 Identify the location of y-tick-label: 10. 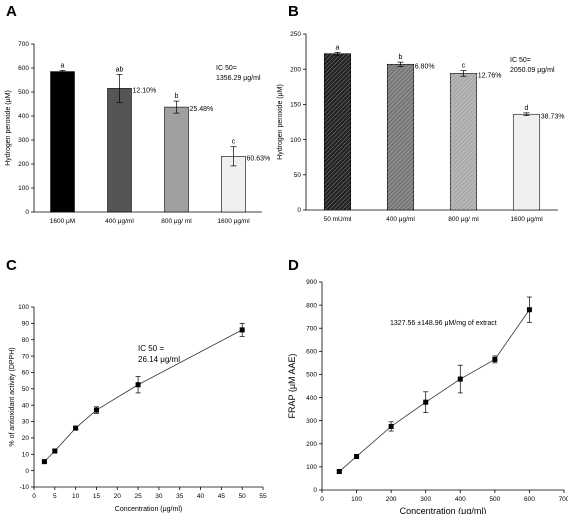
(26, 454).